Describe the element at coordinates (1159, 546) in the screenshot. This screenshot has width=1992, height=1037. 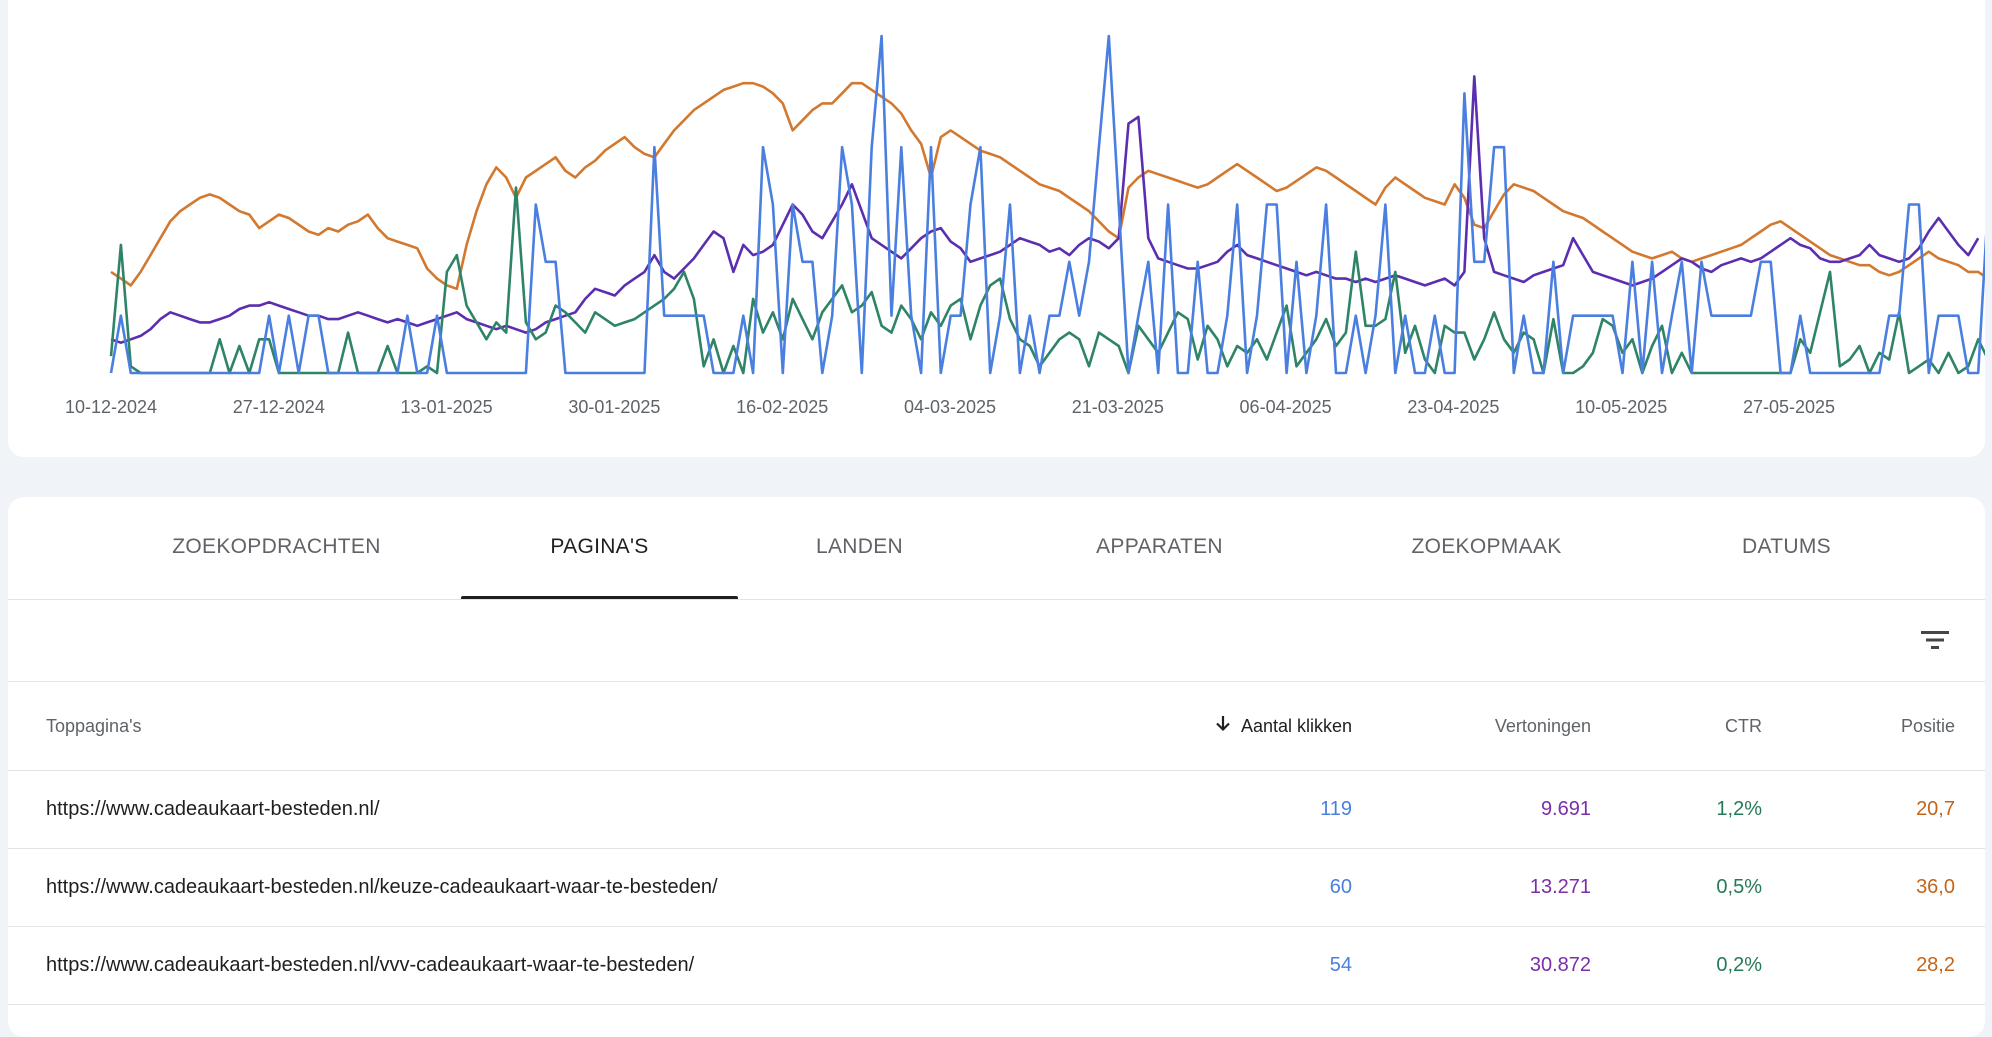
I see `tab-apparaten: APPARATEN` at that location.